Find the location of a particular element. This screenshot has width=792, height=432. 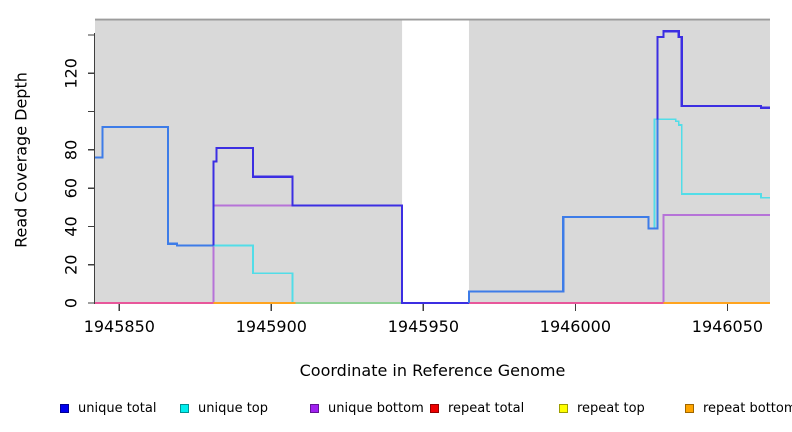

legend-label: repeat top is located at coordinates (611, 408).